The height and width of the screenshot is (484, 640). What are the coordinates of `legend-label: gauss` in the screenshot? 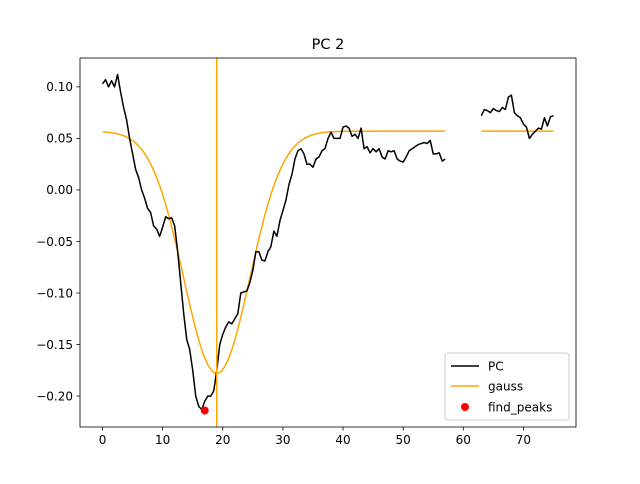 It's located at (505, 386).